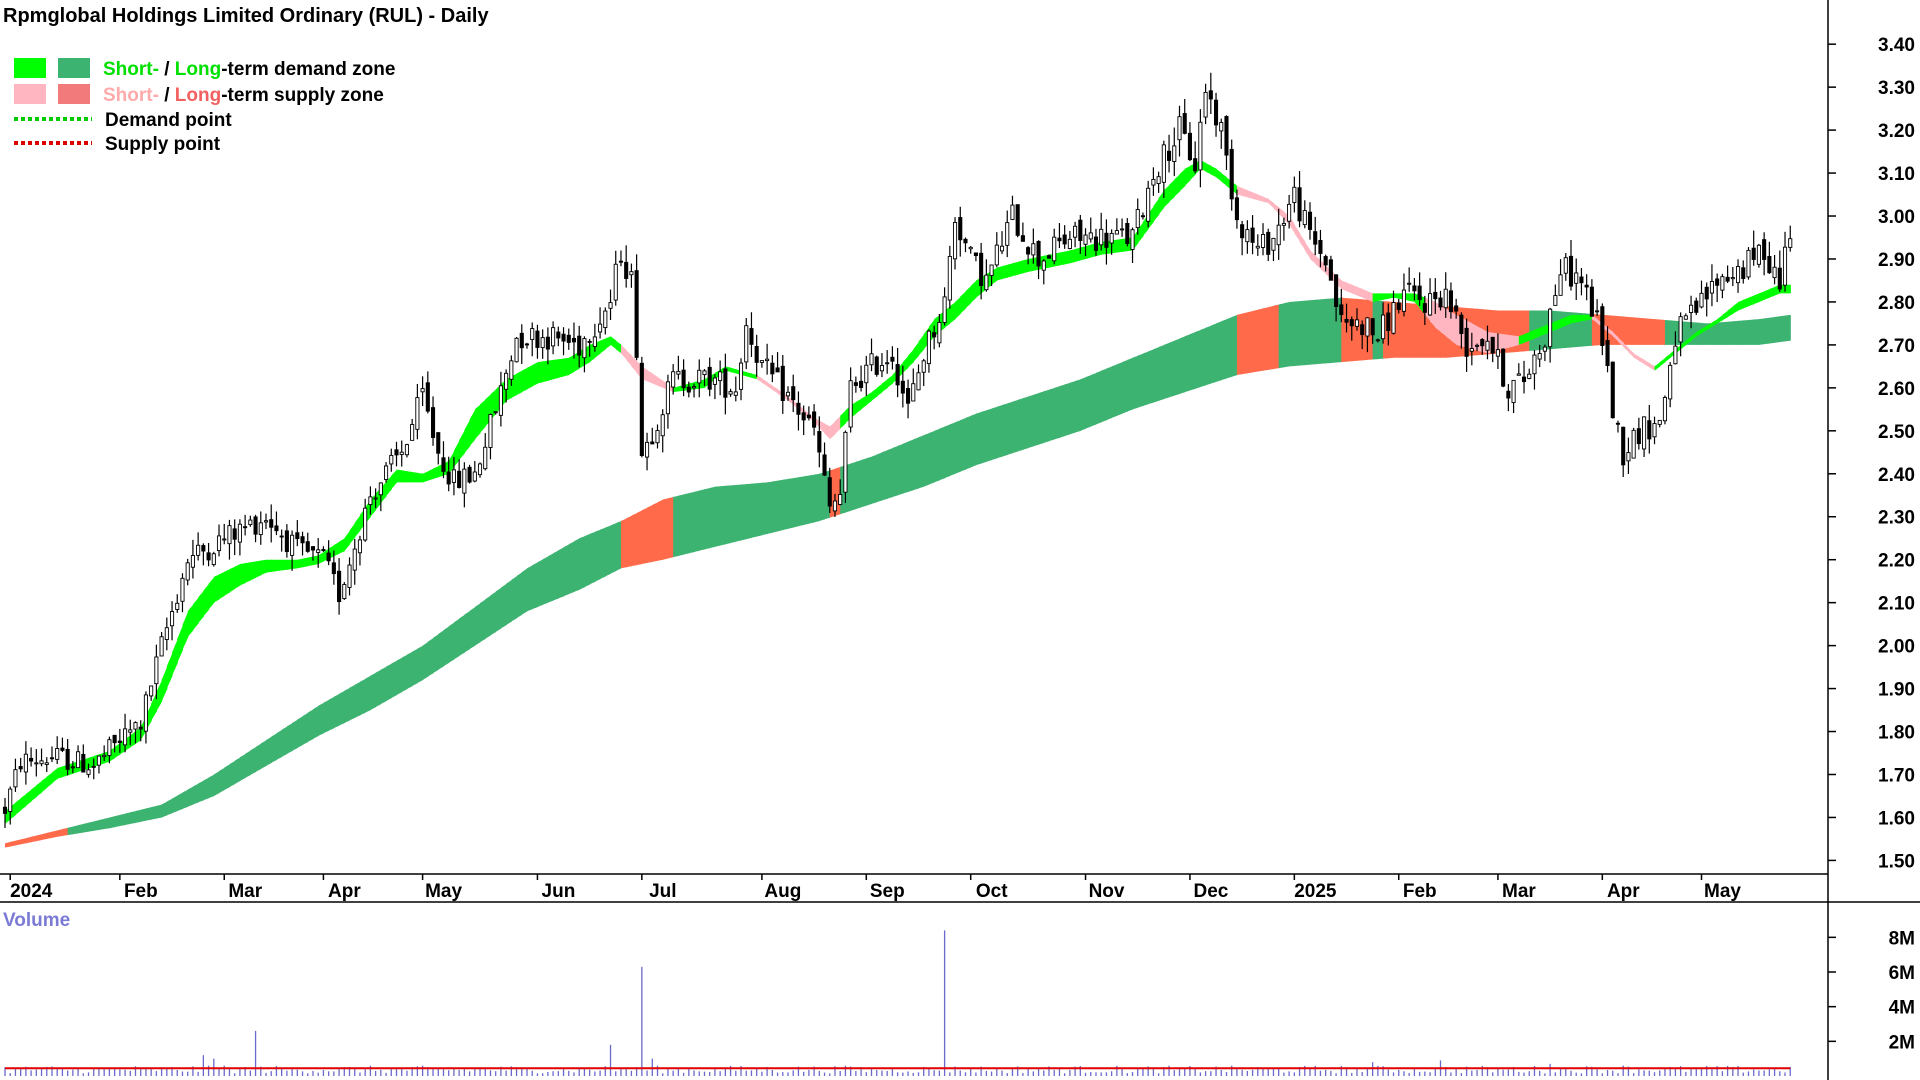  What do you see at coordinates (308, 69) in the screenshot?
I see `legend-demand-rest: -term demand zone` at bounding box center [308, 69].